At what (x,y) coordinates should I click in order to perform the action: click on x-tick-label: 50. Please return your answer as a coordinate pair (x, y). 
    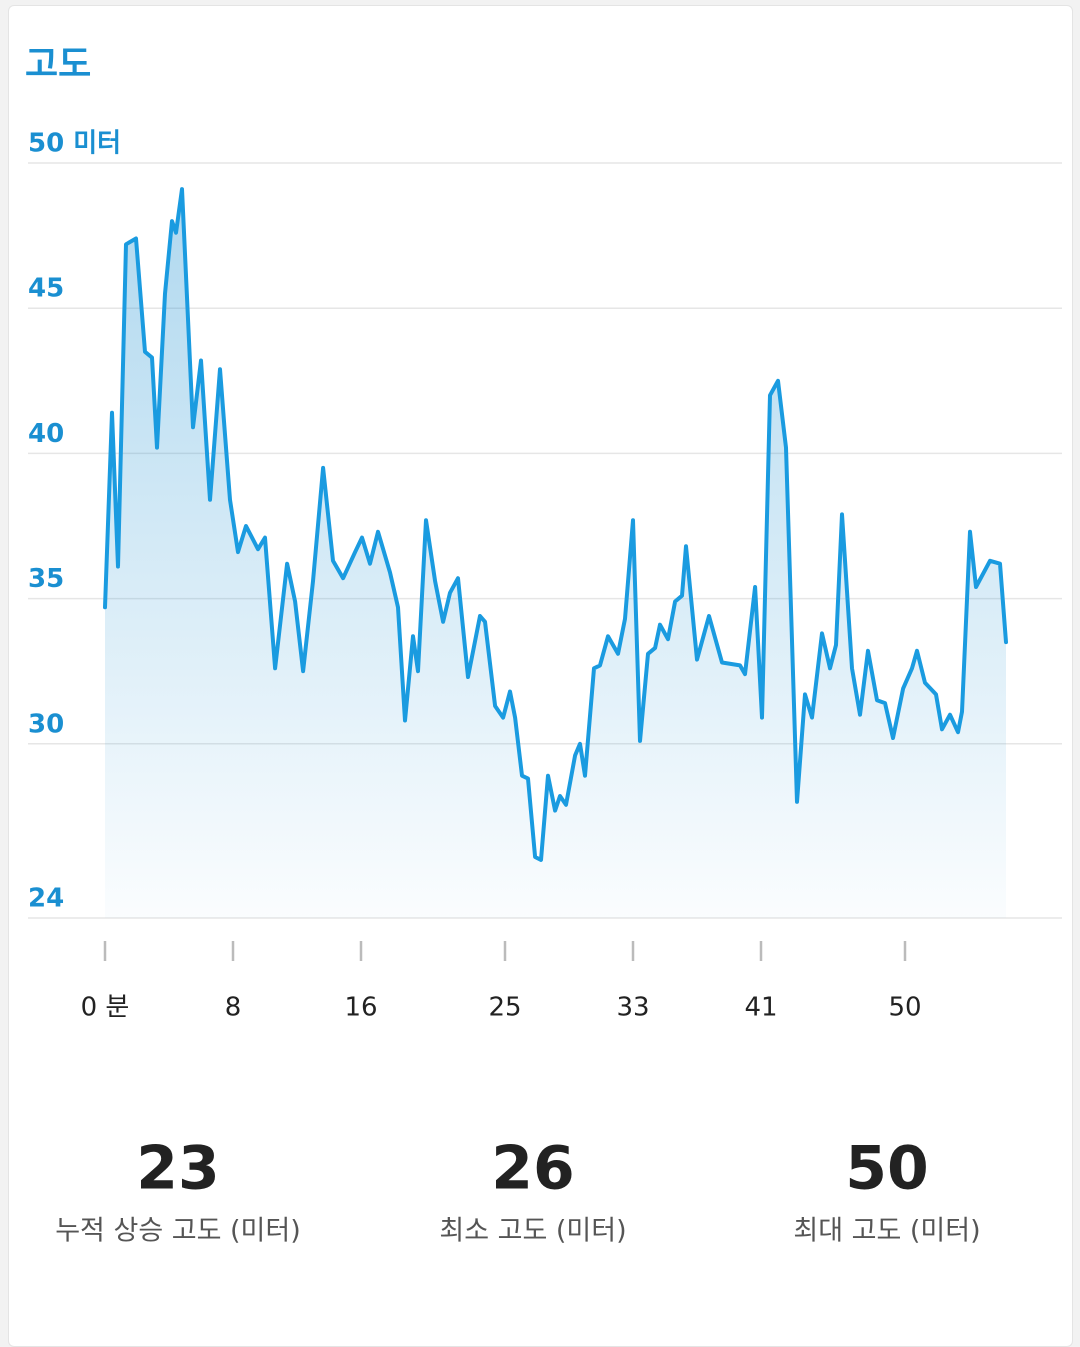
    Looking at the image, I should click on (904, 1008).